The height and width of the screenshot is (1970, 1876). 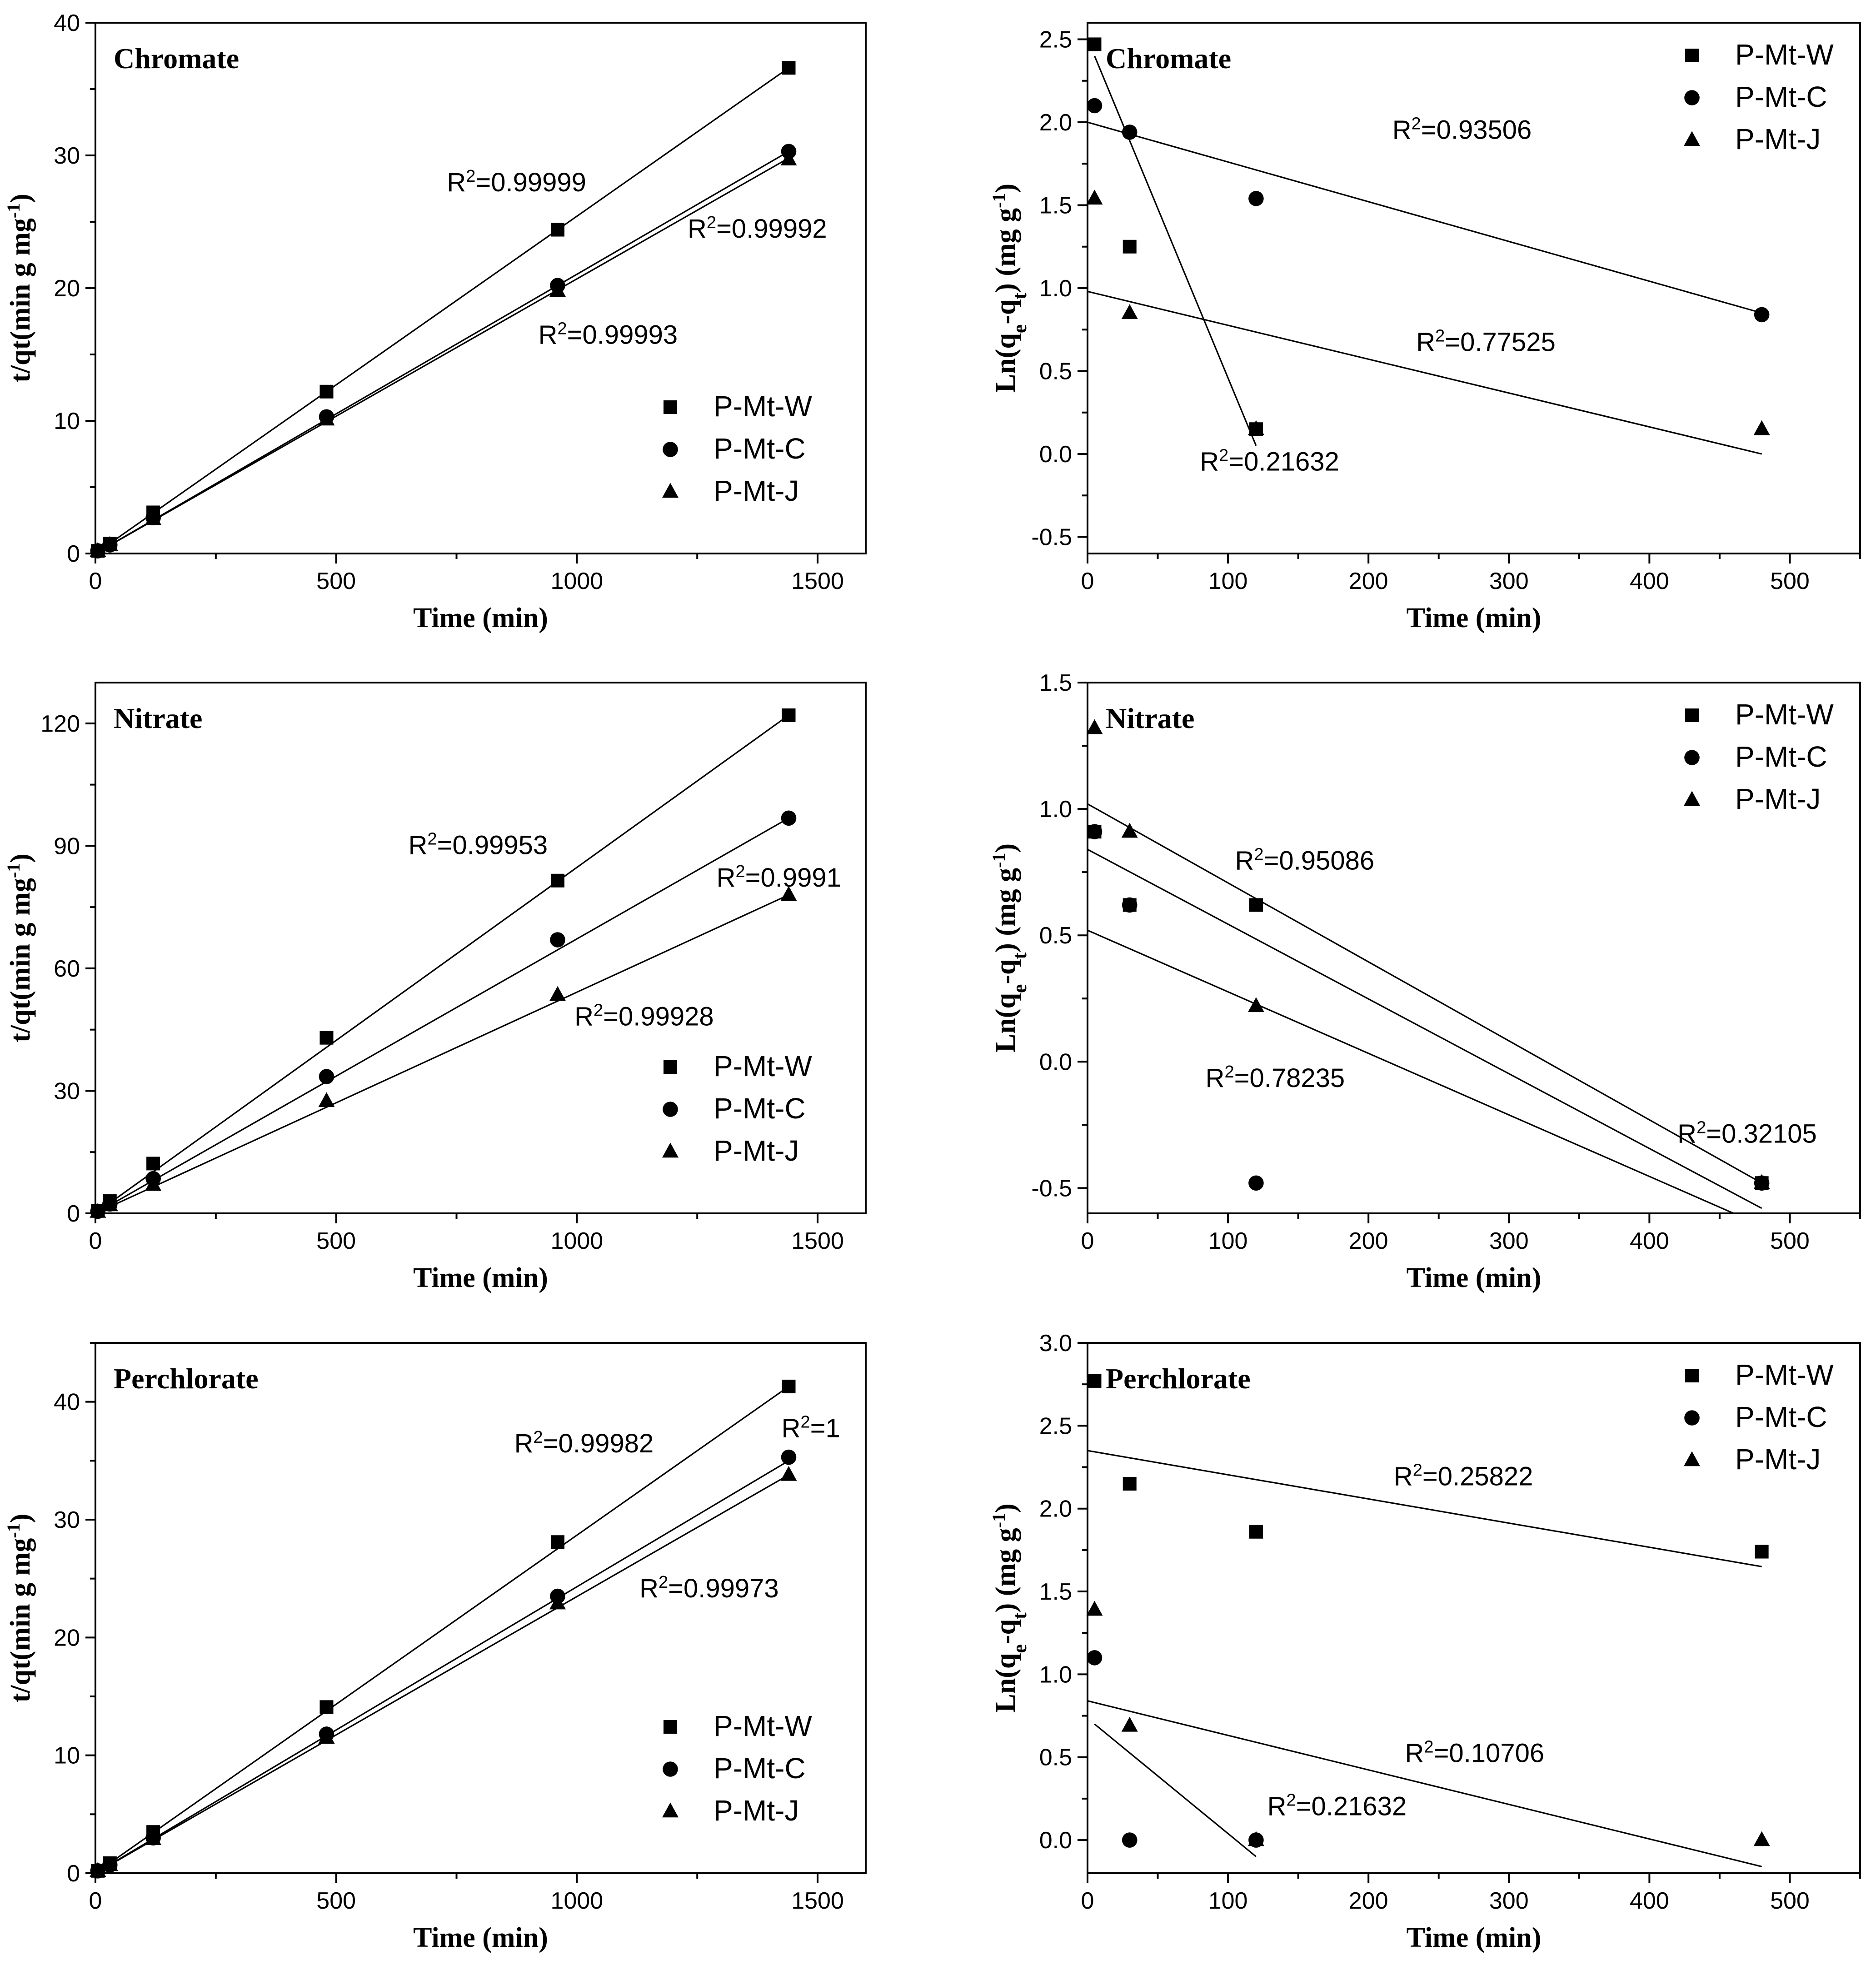 What do you see at coordinates (1649, 1901) in the screenshot?
I see `x-tick-label: 400` at bounding box center [1649, 1901].